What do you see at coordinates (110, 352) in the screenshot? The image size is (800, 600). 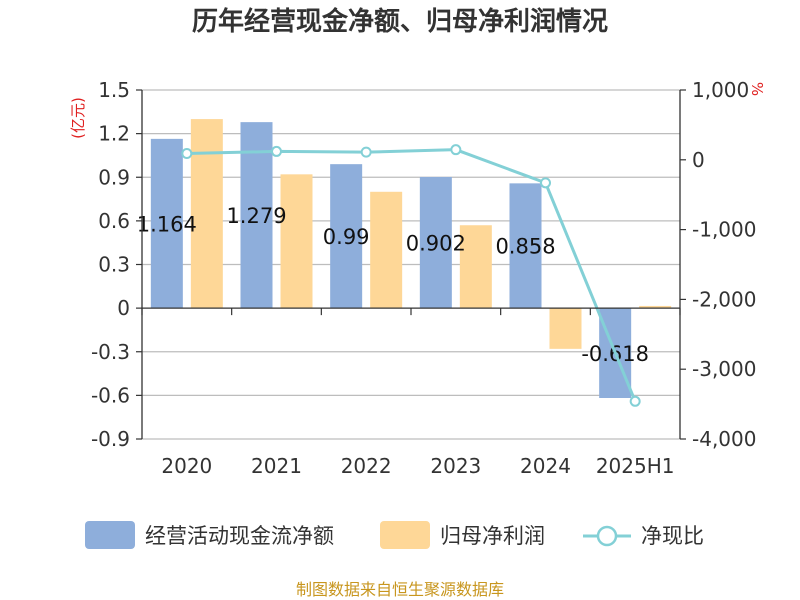 I see `left-tick-label: -0.3` at bounding box center [110, 352].